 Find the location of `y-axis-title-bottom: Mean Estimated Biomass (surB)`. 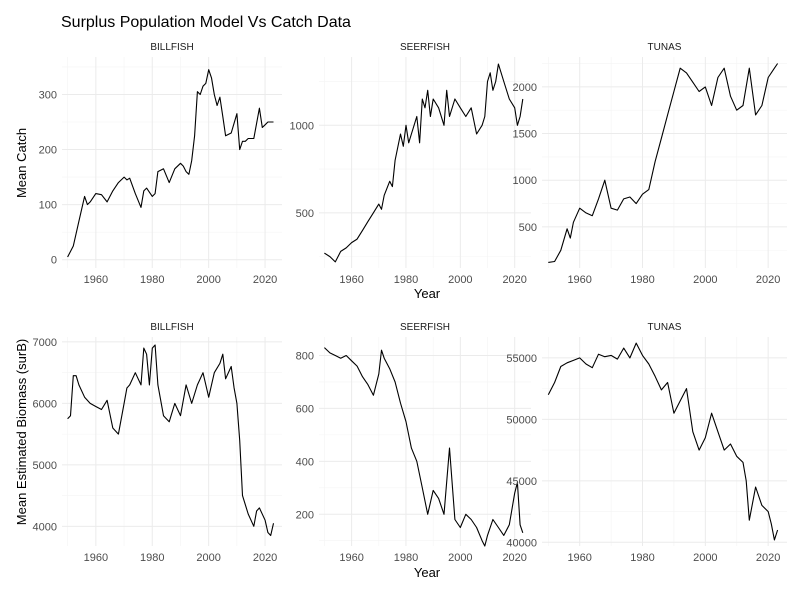

y-axis-title-bottom: Mean Estimated Biomass (surB) is located at coordinates (21, 432).